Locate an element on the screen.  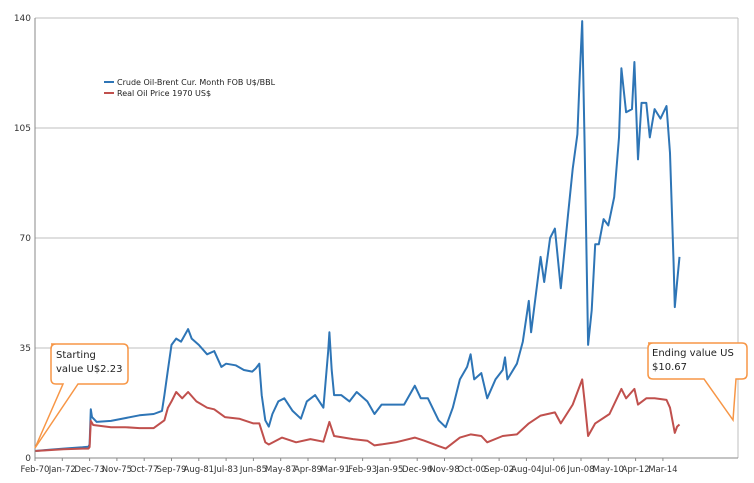
y-axis-tick-labels: 0 35 70 105 140 is located at coordinates (22, 239).